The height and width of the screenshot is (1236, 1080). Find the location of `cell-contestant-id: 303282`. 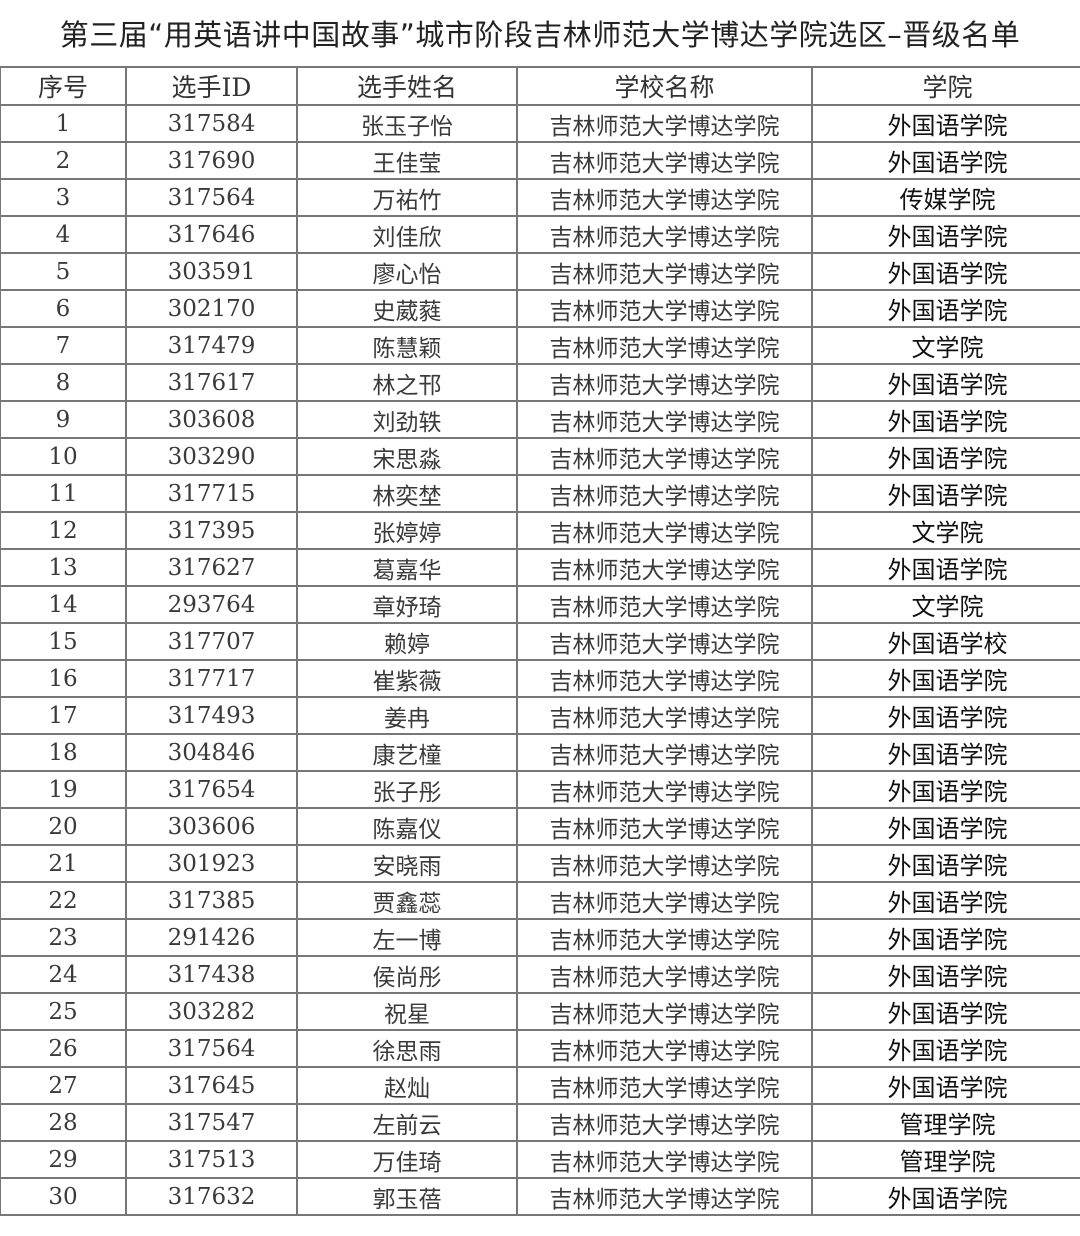

cell-contestant-id: 303282 is located at coordinates (211, 1011).